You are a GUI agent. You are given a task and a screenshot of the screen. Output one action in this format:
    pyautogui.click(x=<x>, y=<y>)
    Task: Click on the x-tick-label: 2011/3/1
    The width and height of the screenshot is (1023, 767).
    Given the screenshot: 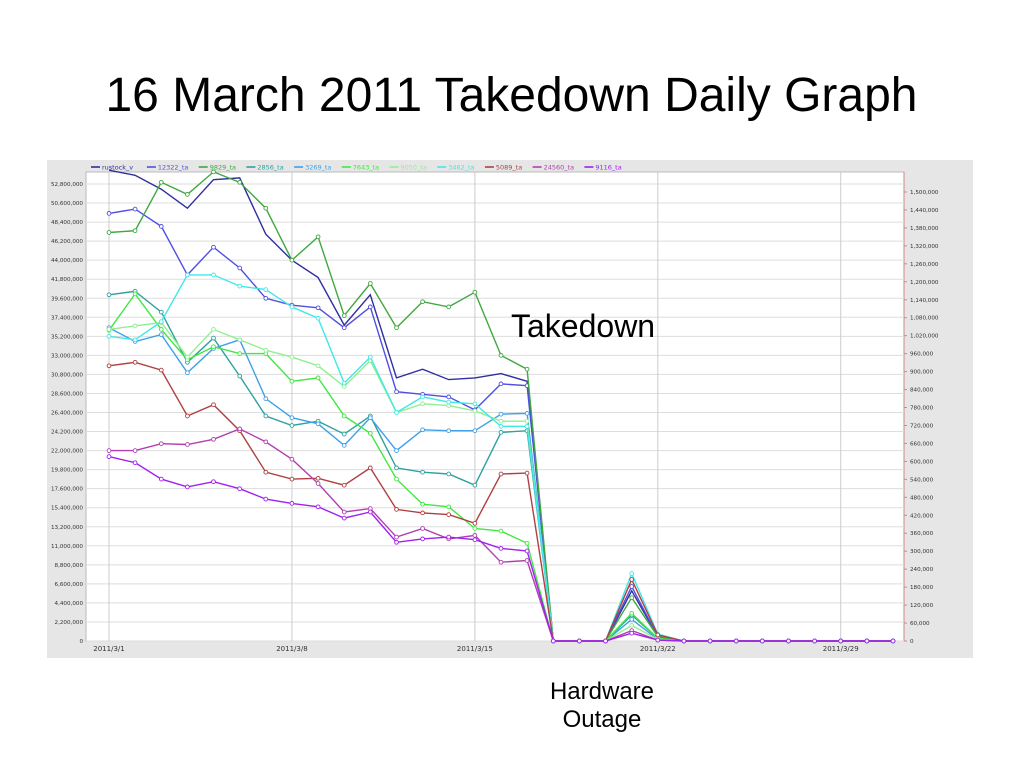 What is the action you would take?
    pyautogui.click(x=108, y=649)
    